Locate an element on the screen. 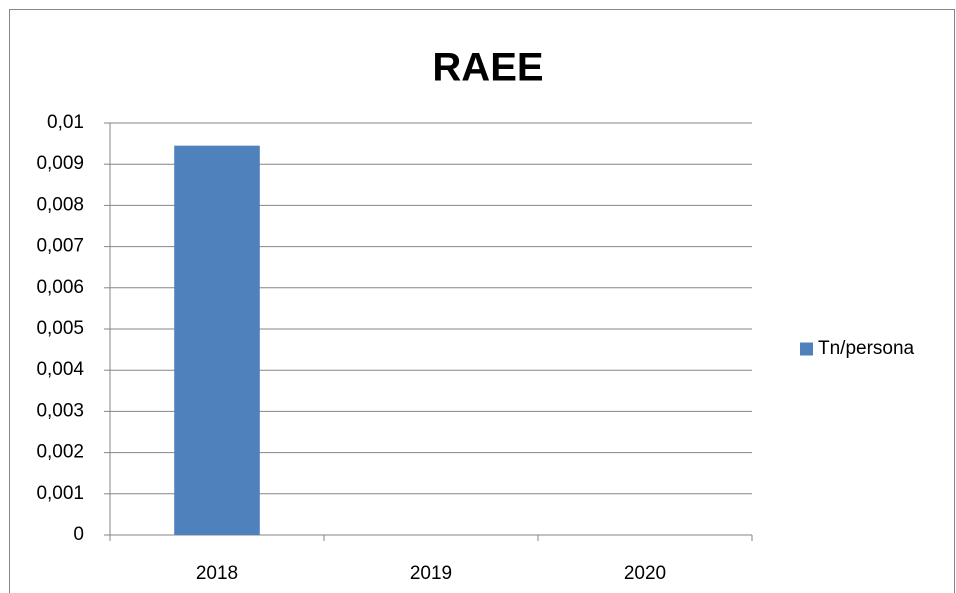 The image size is (956, 593). x-tick-label: 2020 is located at coordinates (645, 573).